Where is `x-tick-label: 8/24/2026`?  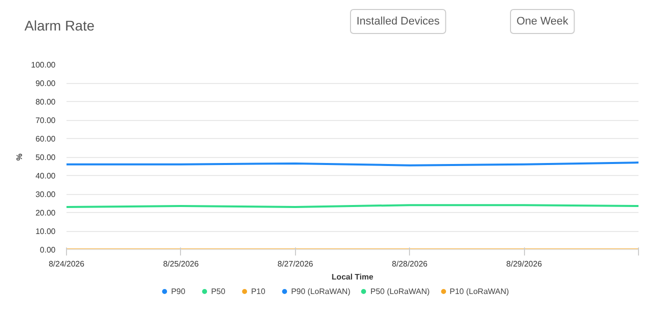 x-tick-label: 8/24/2026 is located at coordinates (66, 264).